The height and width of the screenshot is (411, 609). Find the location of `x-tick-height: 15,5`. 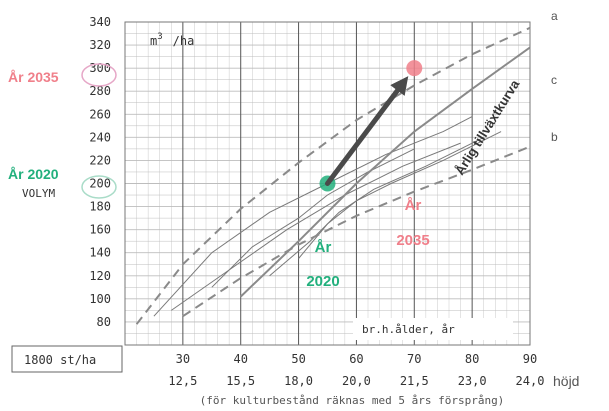

x-tick-height: 15,5 is located at coordinates (240, 381).